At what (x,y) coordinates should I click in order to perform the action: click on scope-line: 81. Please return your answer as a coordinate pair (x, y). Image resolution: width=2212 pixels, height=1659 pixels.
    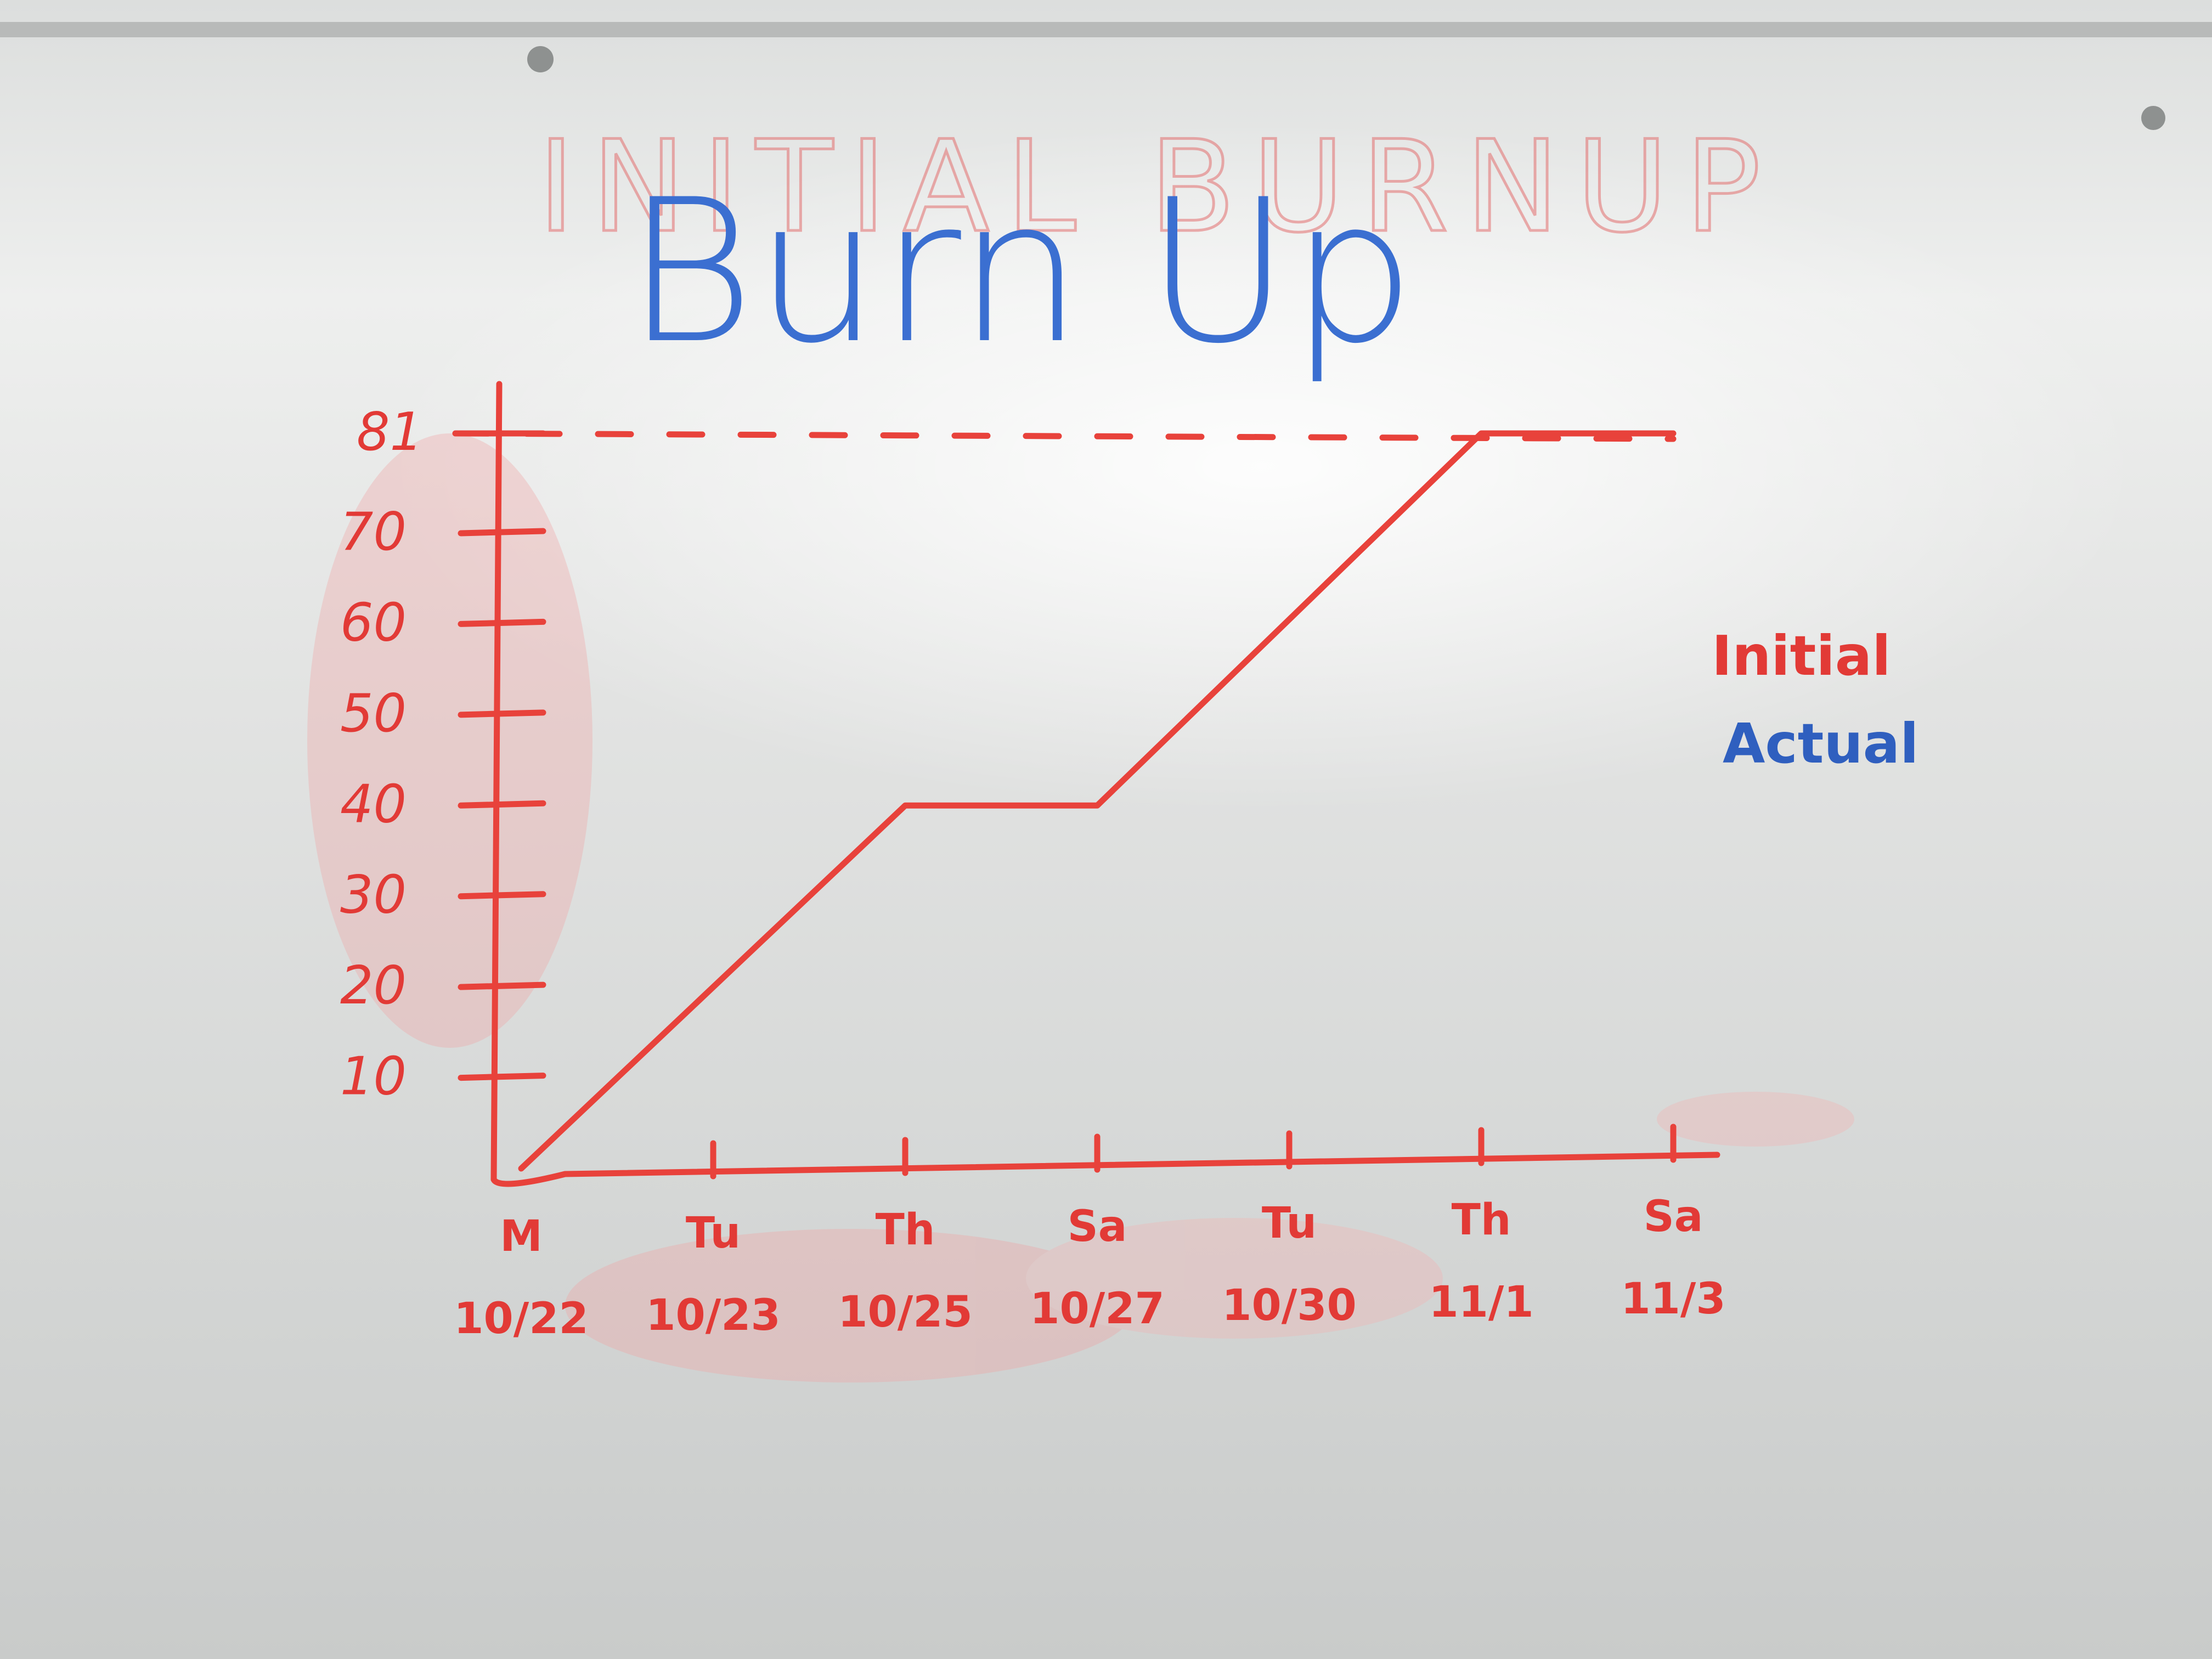
    Looking at the image, I should click on (1017, 432).